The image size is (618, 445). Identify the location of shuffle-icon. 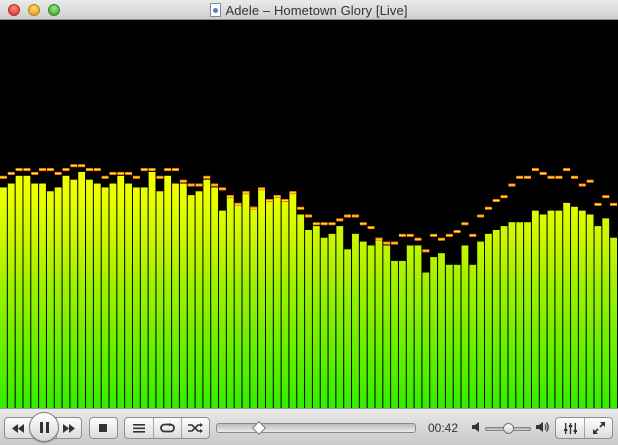
(195, 428).